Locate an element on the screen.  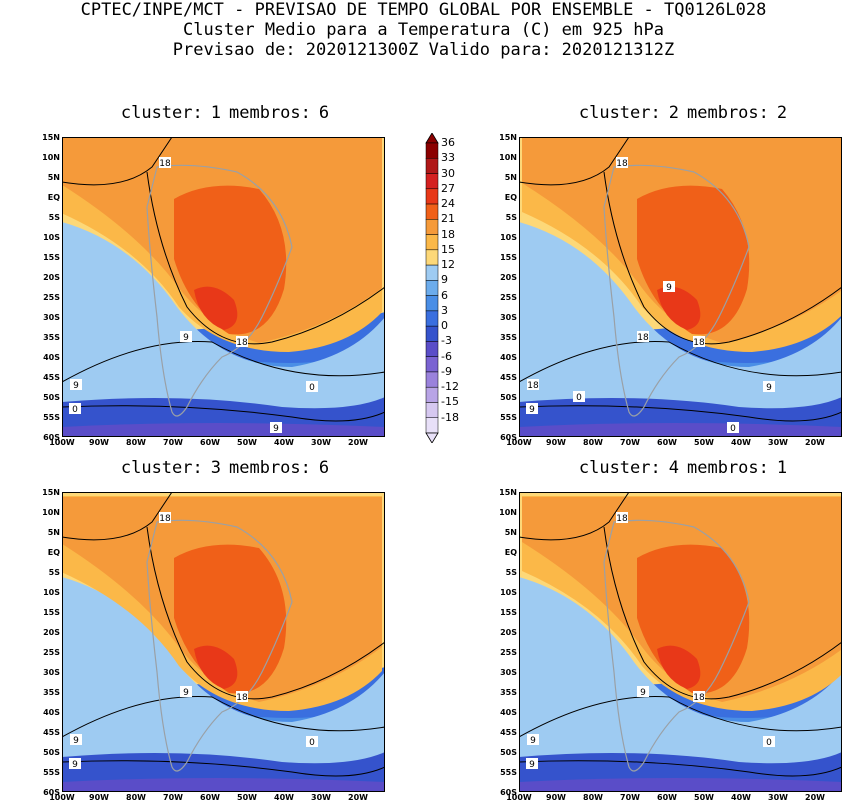
y-tick-label: 35S is located at coordinates (508, 337).